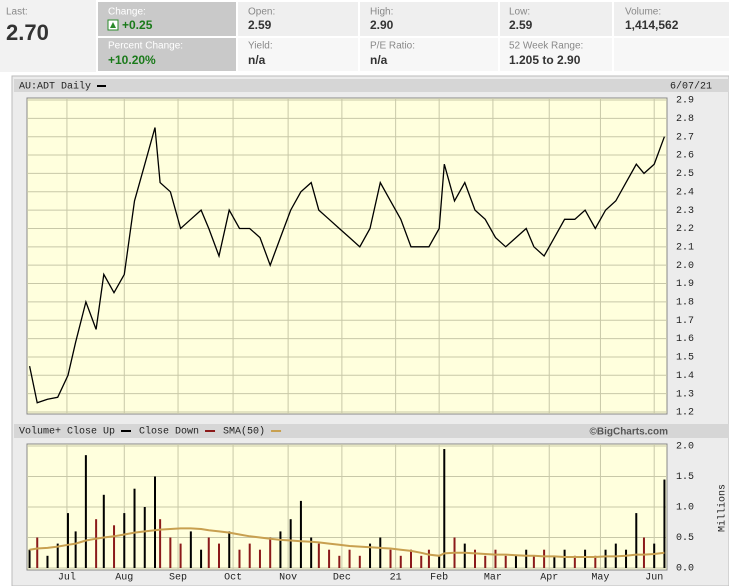 The height and width of the screenshot is (586, 729). What do you see at coordinates (685, 447) in the screenshot?
I see `y-tick-label: 2.0` at bounding box center [685, 447].